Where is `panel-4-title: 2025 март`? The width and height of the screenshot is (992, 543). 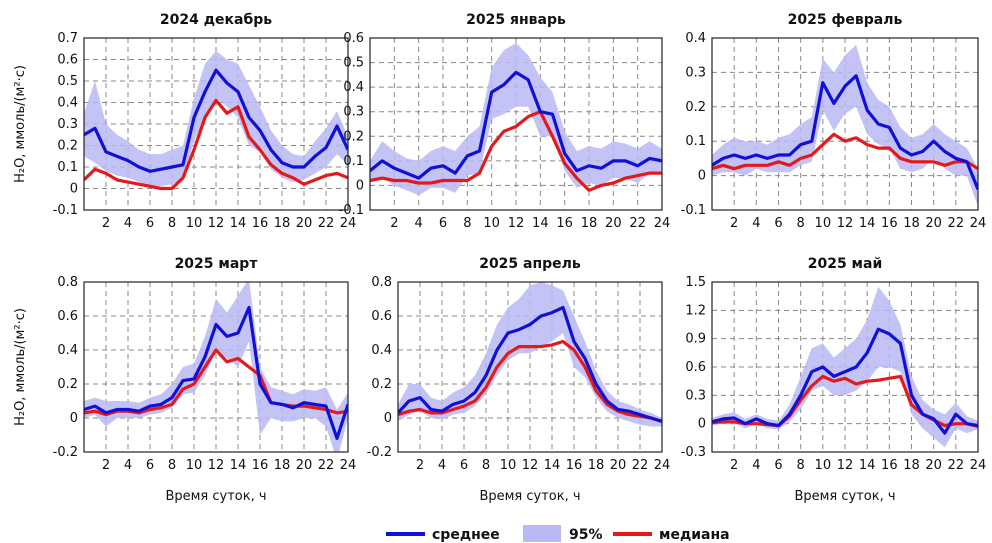 panel-4-title: 2025 март is located at coordinates (217, 264).